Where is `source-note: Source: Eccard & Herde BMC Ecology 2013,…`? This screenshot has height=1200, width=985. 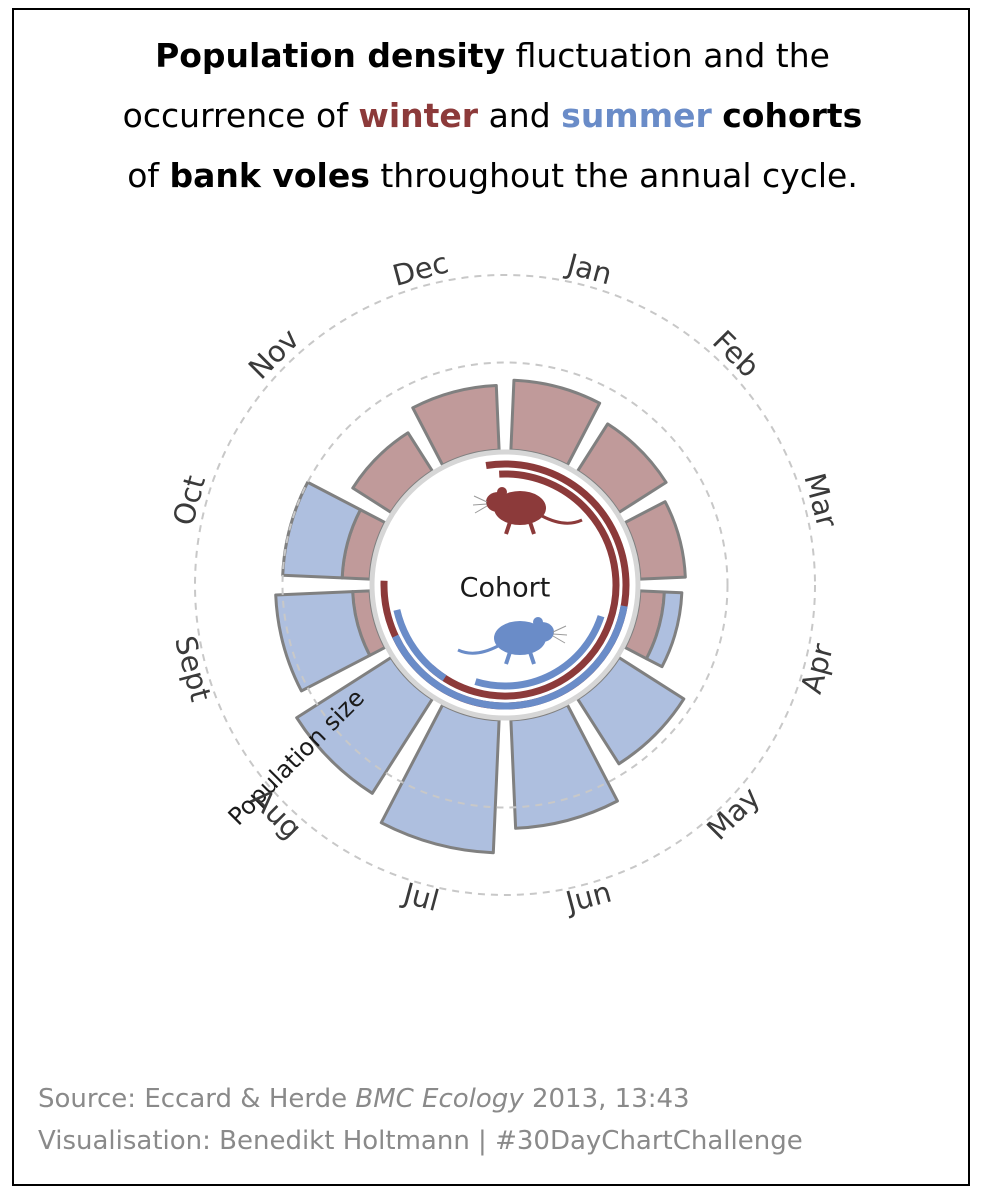
source-note: Source: Eccard & Herde BMC Ecology 2013,… is located at coordinates (420, 1120).